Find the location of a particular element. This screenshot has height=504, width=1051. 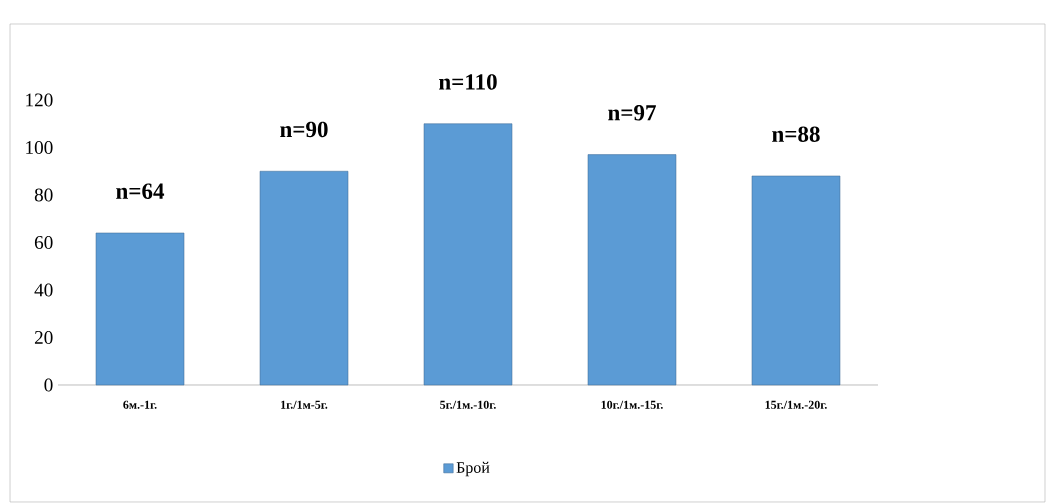

data-label: n=88 is located at coordinates (796, 134).